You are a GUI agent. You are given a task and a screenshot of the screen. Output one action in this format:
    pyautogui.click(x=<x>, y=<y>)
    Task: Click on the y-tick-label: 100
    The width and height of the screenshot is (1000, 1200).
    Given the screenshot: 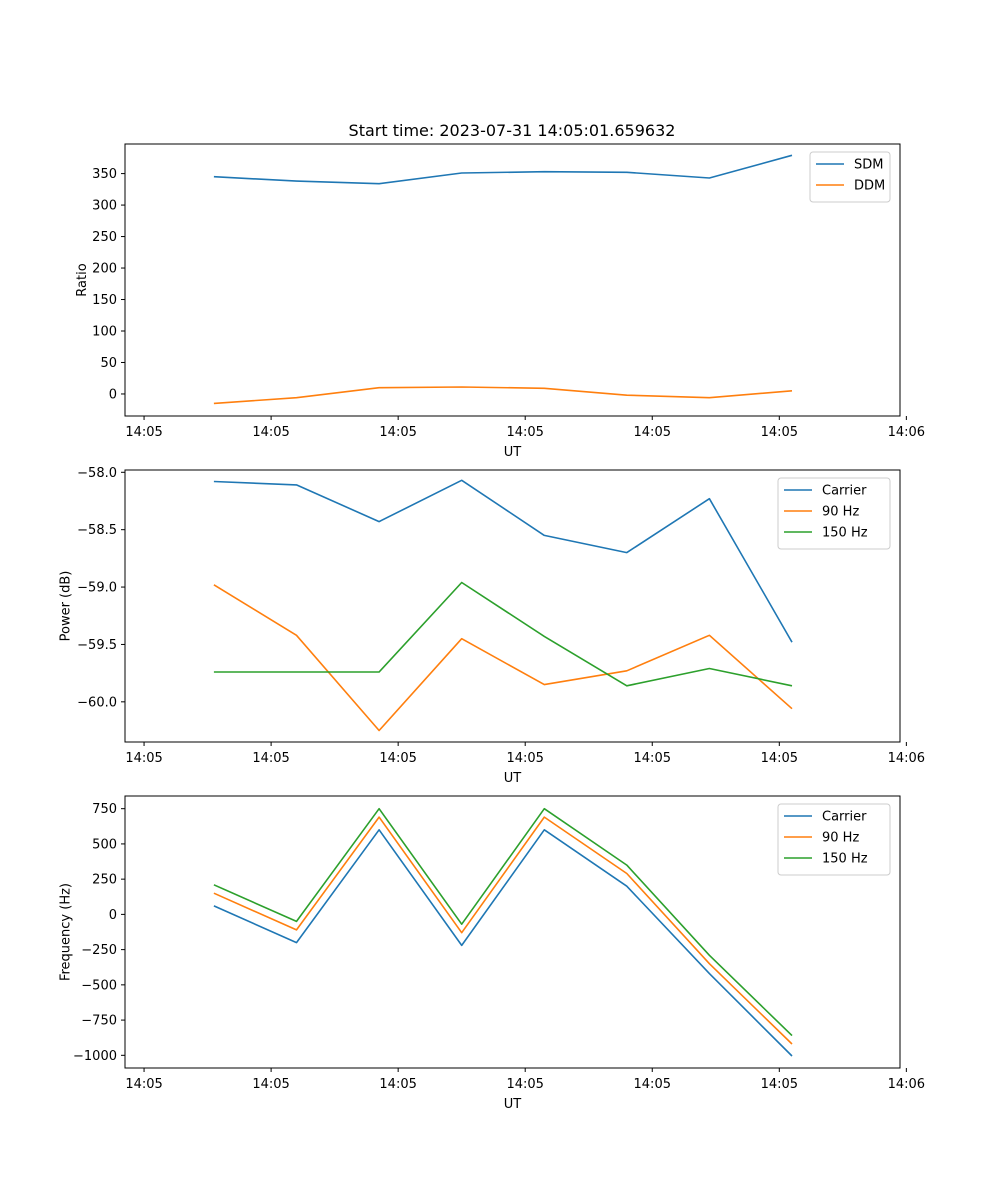 What is the action you would take?
    pyautogui.click(x=104, y=332)
    